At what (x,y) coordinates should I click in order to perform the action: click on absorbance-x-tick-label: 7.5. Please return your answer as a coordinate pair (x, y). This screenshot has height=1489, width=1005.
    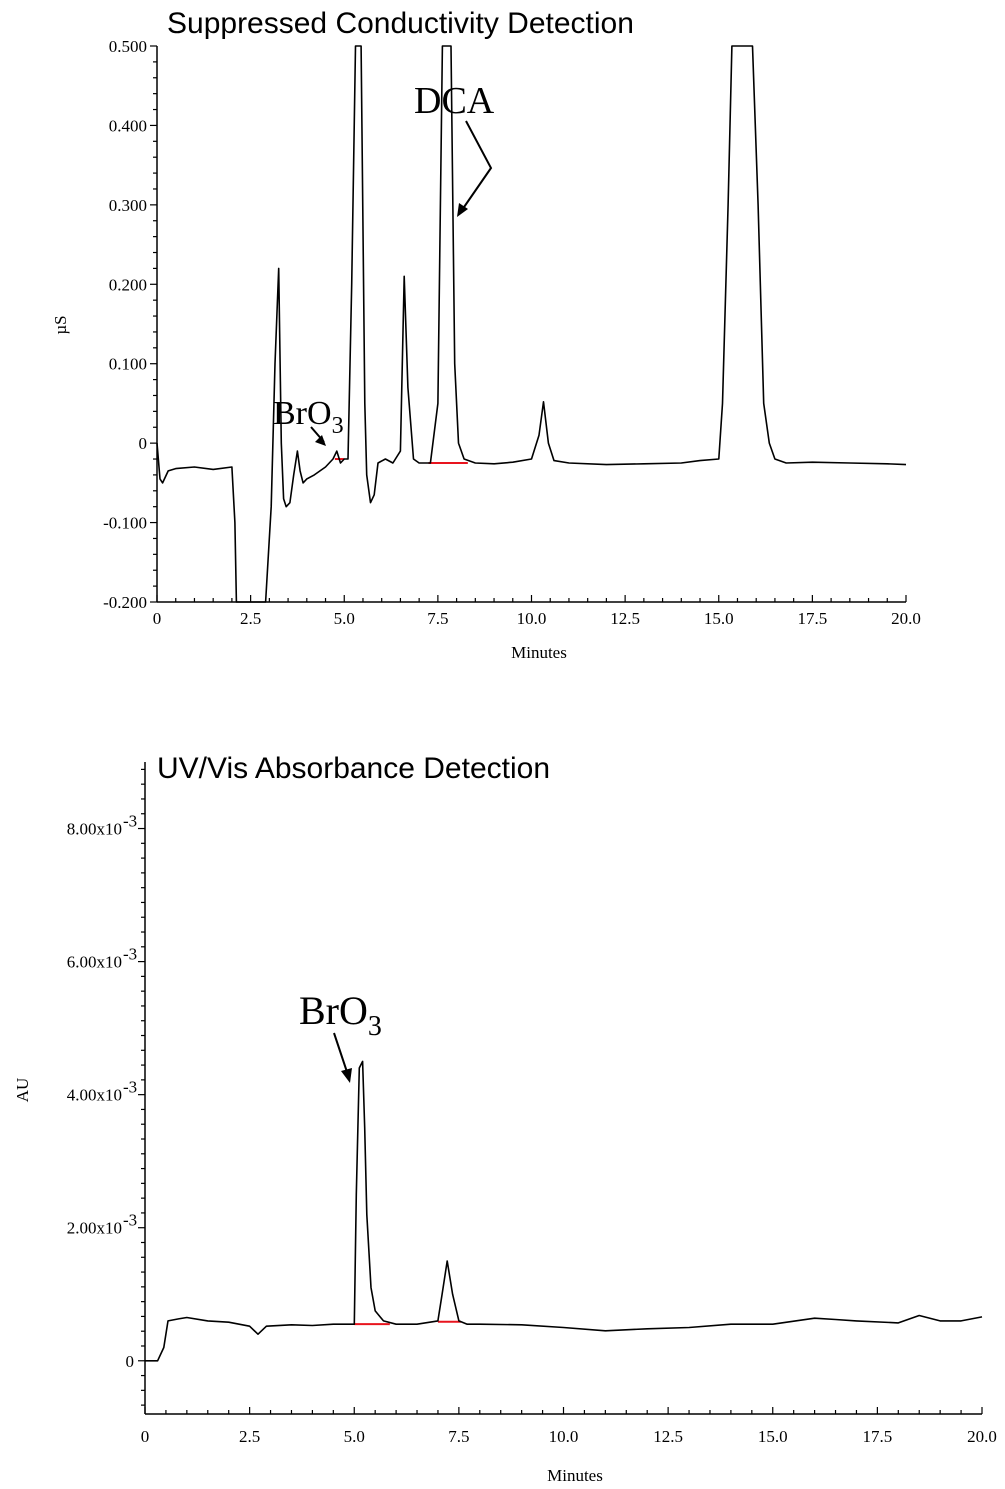
    Looking at the image, I should click on (458, 1436).